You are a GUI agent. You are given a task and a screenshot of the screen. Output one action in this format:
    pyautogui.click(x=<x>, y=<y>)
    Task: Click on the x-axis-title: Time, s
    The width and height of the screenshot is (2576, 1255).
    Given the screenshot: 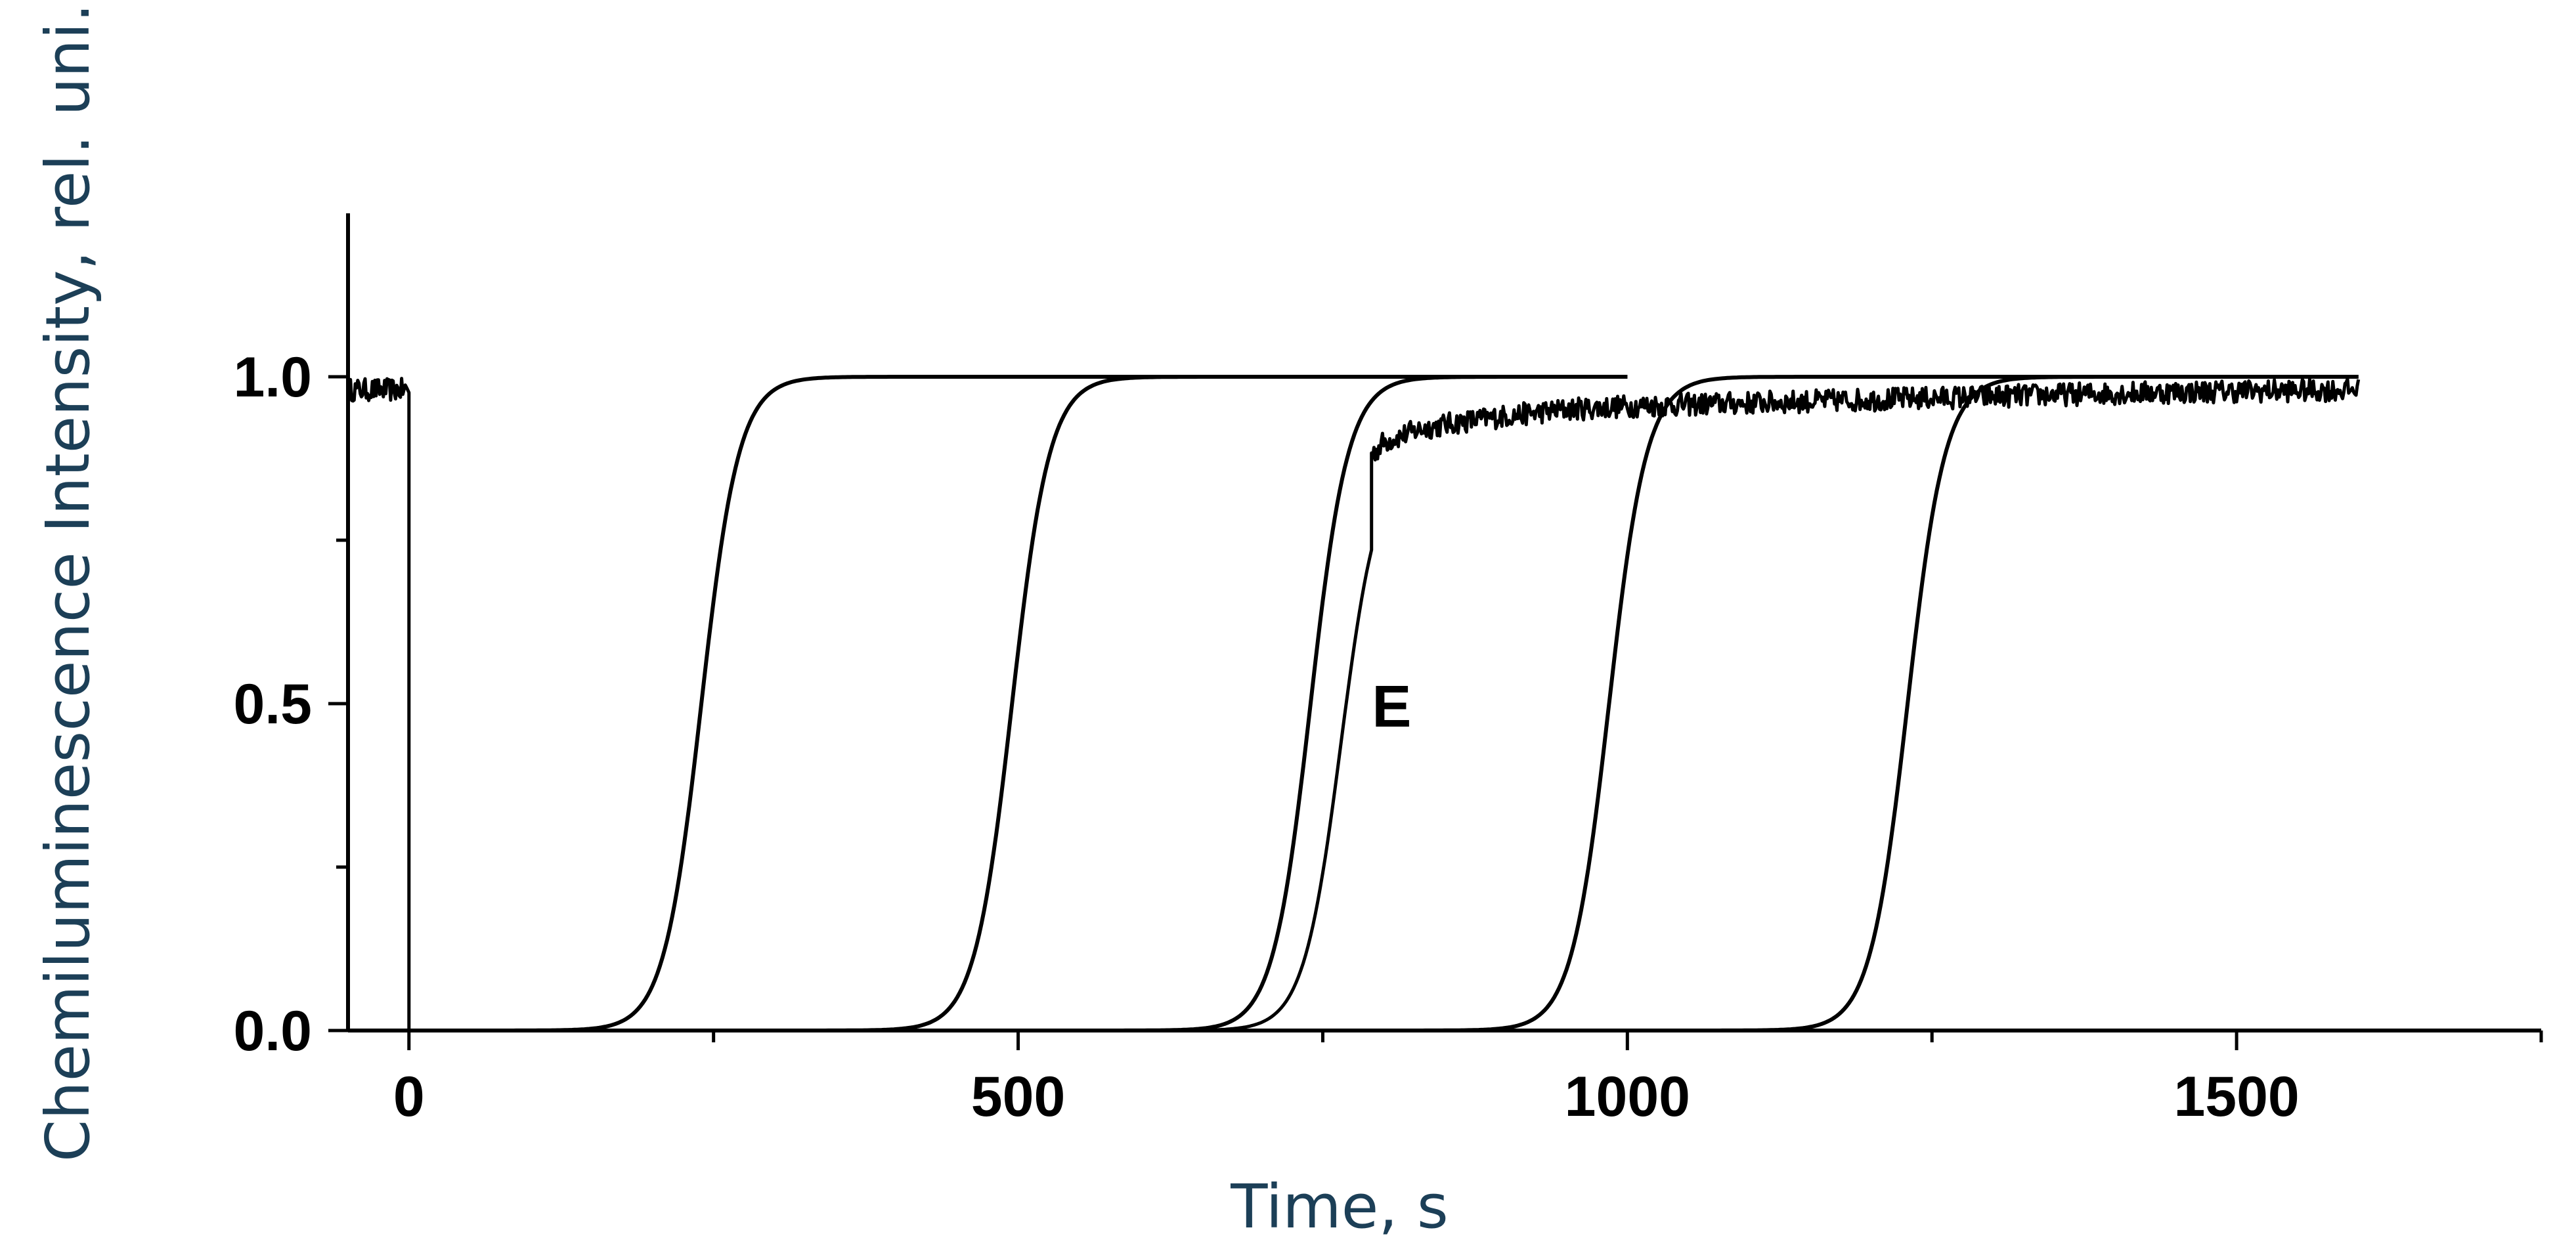 What is the action you would take?
    pyautogui.click(x=1339, y=1207)
    